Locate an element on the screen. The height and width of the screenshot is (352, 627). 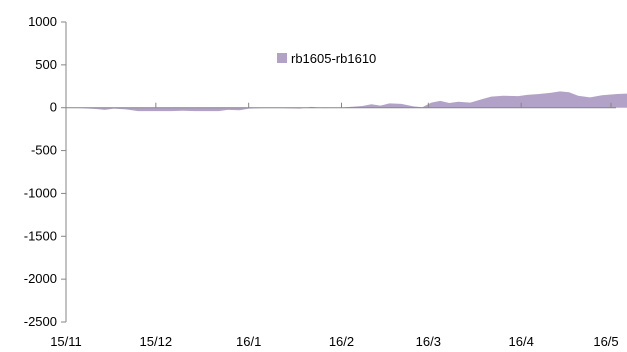
x-tick-label: 16/3 is located at coordinates (428, 341).